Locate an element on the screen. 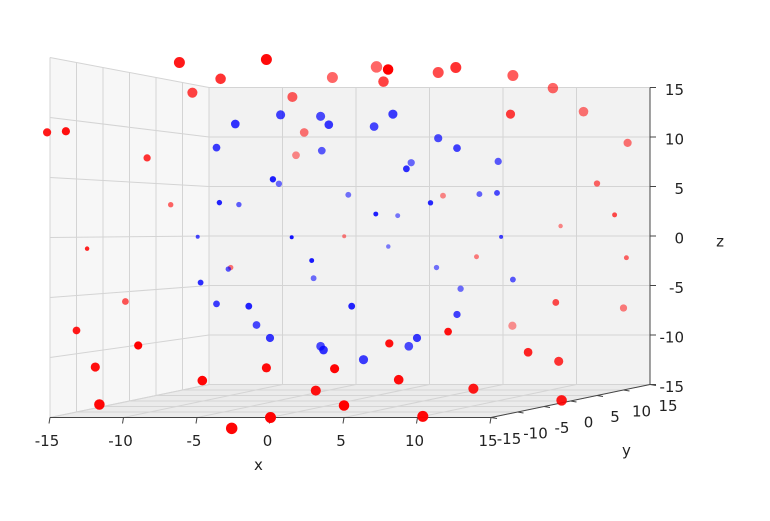 This screenshot has height=521, width=770. y-tick-label: 5 is located at coordinates (615, 417).